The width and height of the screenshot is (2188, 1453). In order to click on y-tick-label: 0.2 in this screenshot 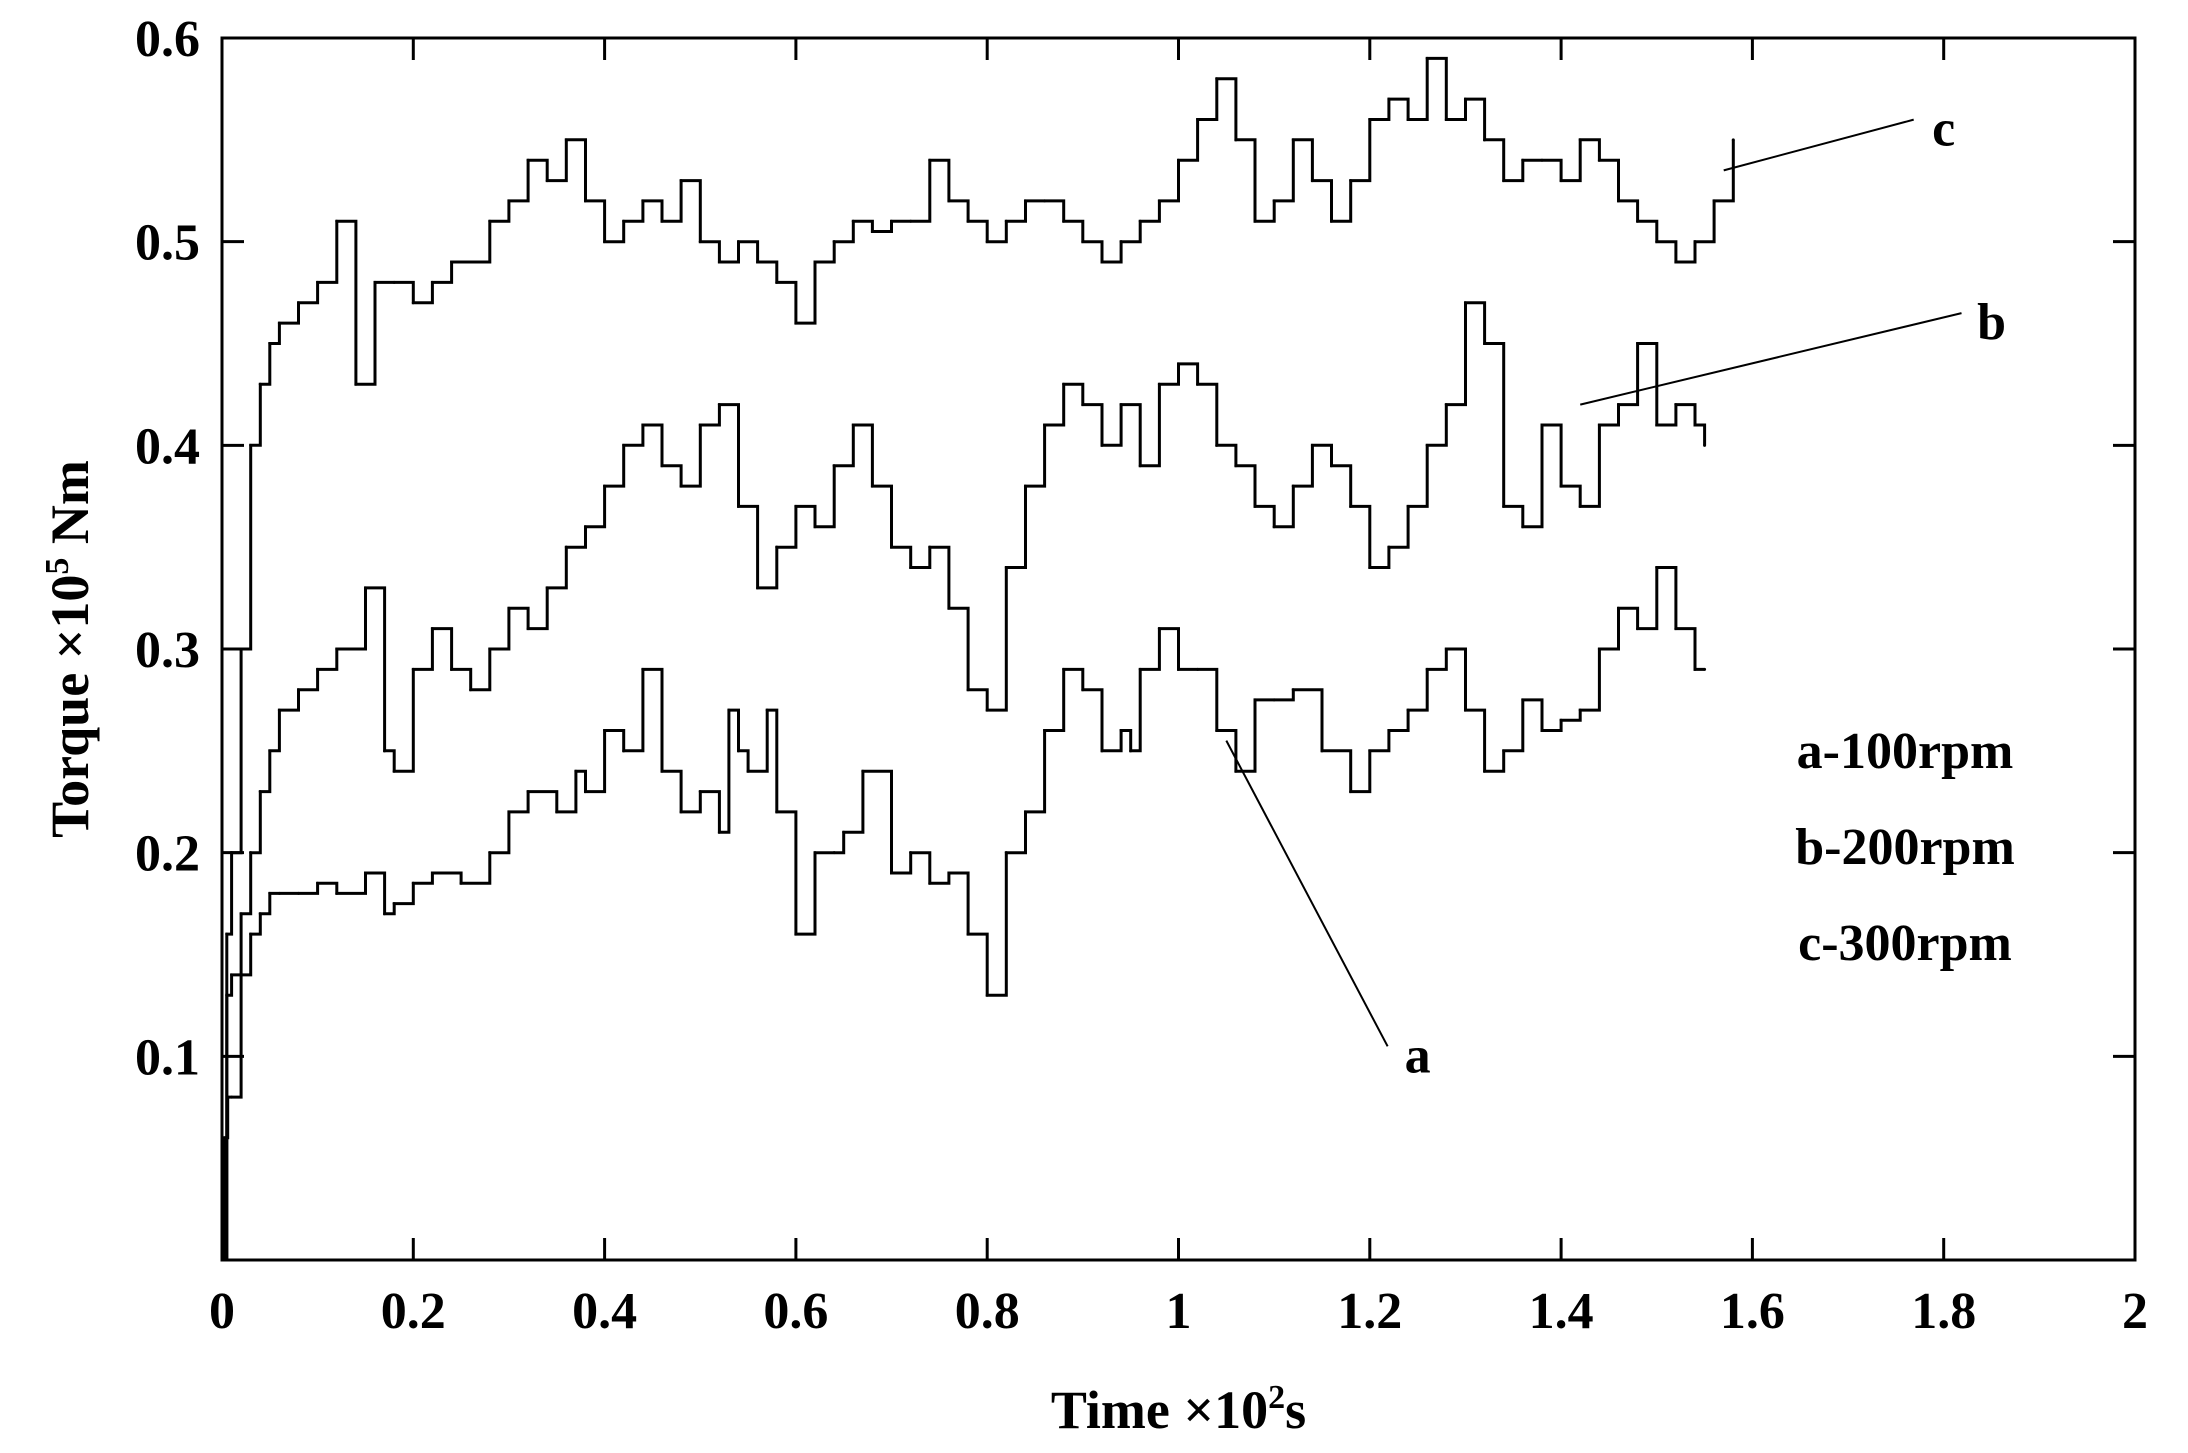, I will do `click(167, 854)`.